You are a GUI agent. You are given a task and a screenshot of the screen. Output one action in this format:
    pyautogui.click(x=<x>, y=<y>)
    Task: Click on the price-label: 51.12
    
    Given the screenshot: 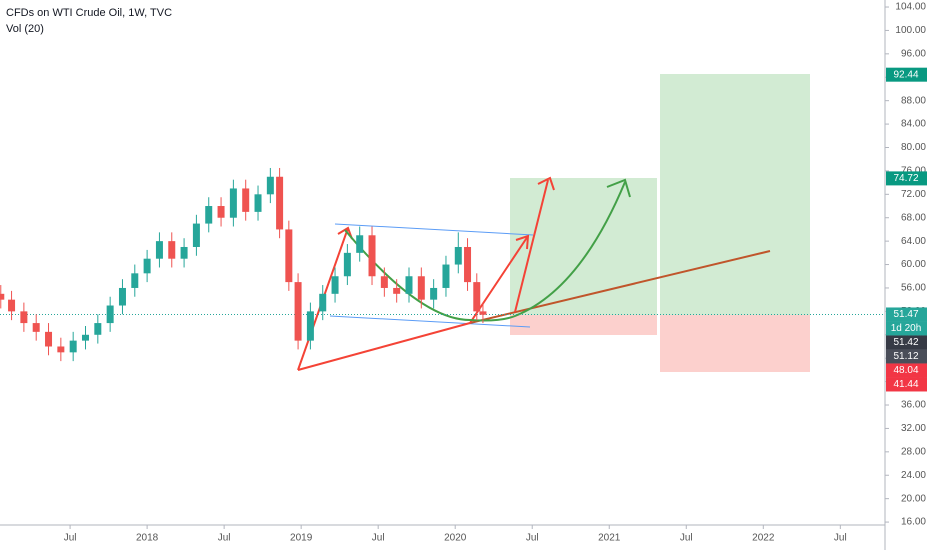 What is the action you would take?
    pyautogui.click(x=905, y=356)
    